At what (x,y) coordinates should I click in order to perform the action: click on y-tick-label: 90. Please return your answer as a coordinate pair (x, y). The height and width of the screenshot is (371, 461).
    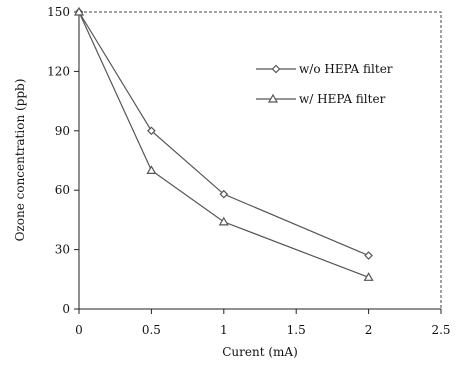
    Looking at the image, I should click on (62, 131).